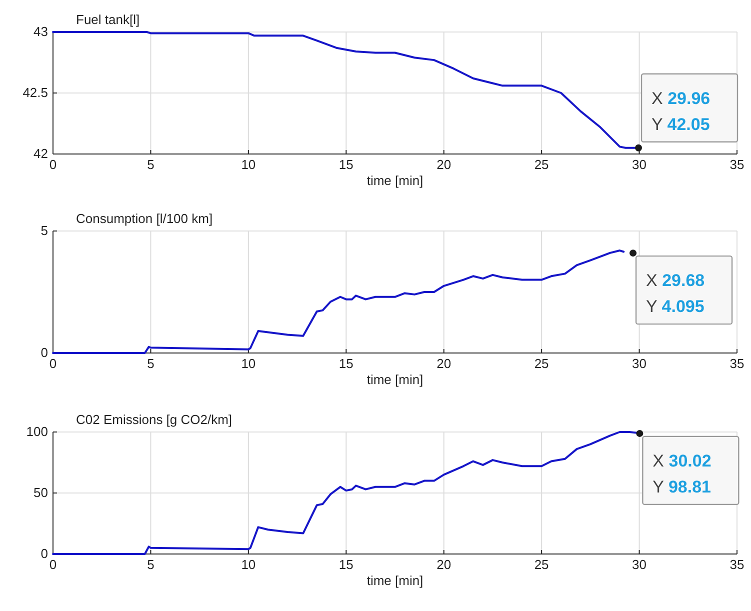 The image size is (751, 611). What do you see at coordinates (682, 473) in the screenshot?
I see `annotation: X 30.02 Y 98.81` at bounding box center [682, 473].